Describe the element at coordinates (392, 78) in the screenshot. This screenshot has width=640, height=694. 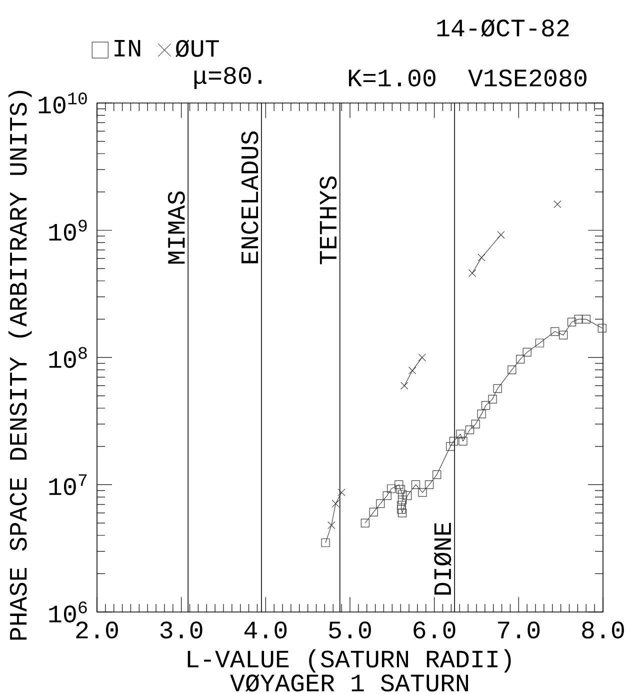
I see `text: K=1.00` at that location.